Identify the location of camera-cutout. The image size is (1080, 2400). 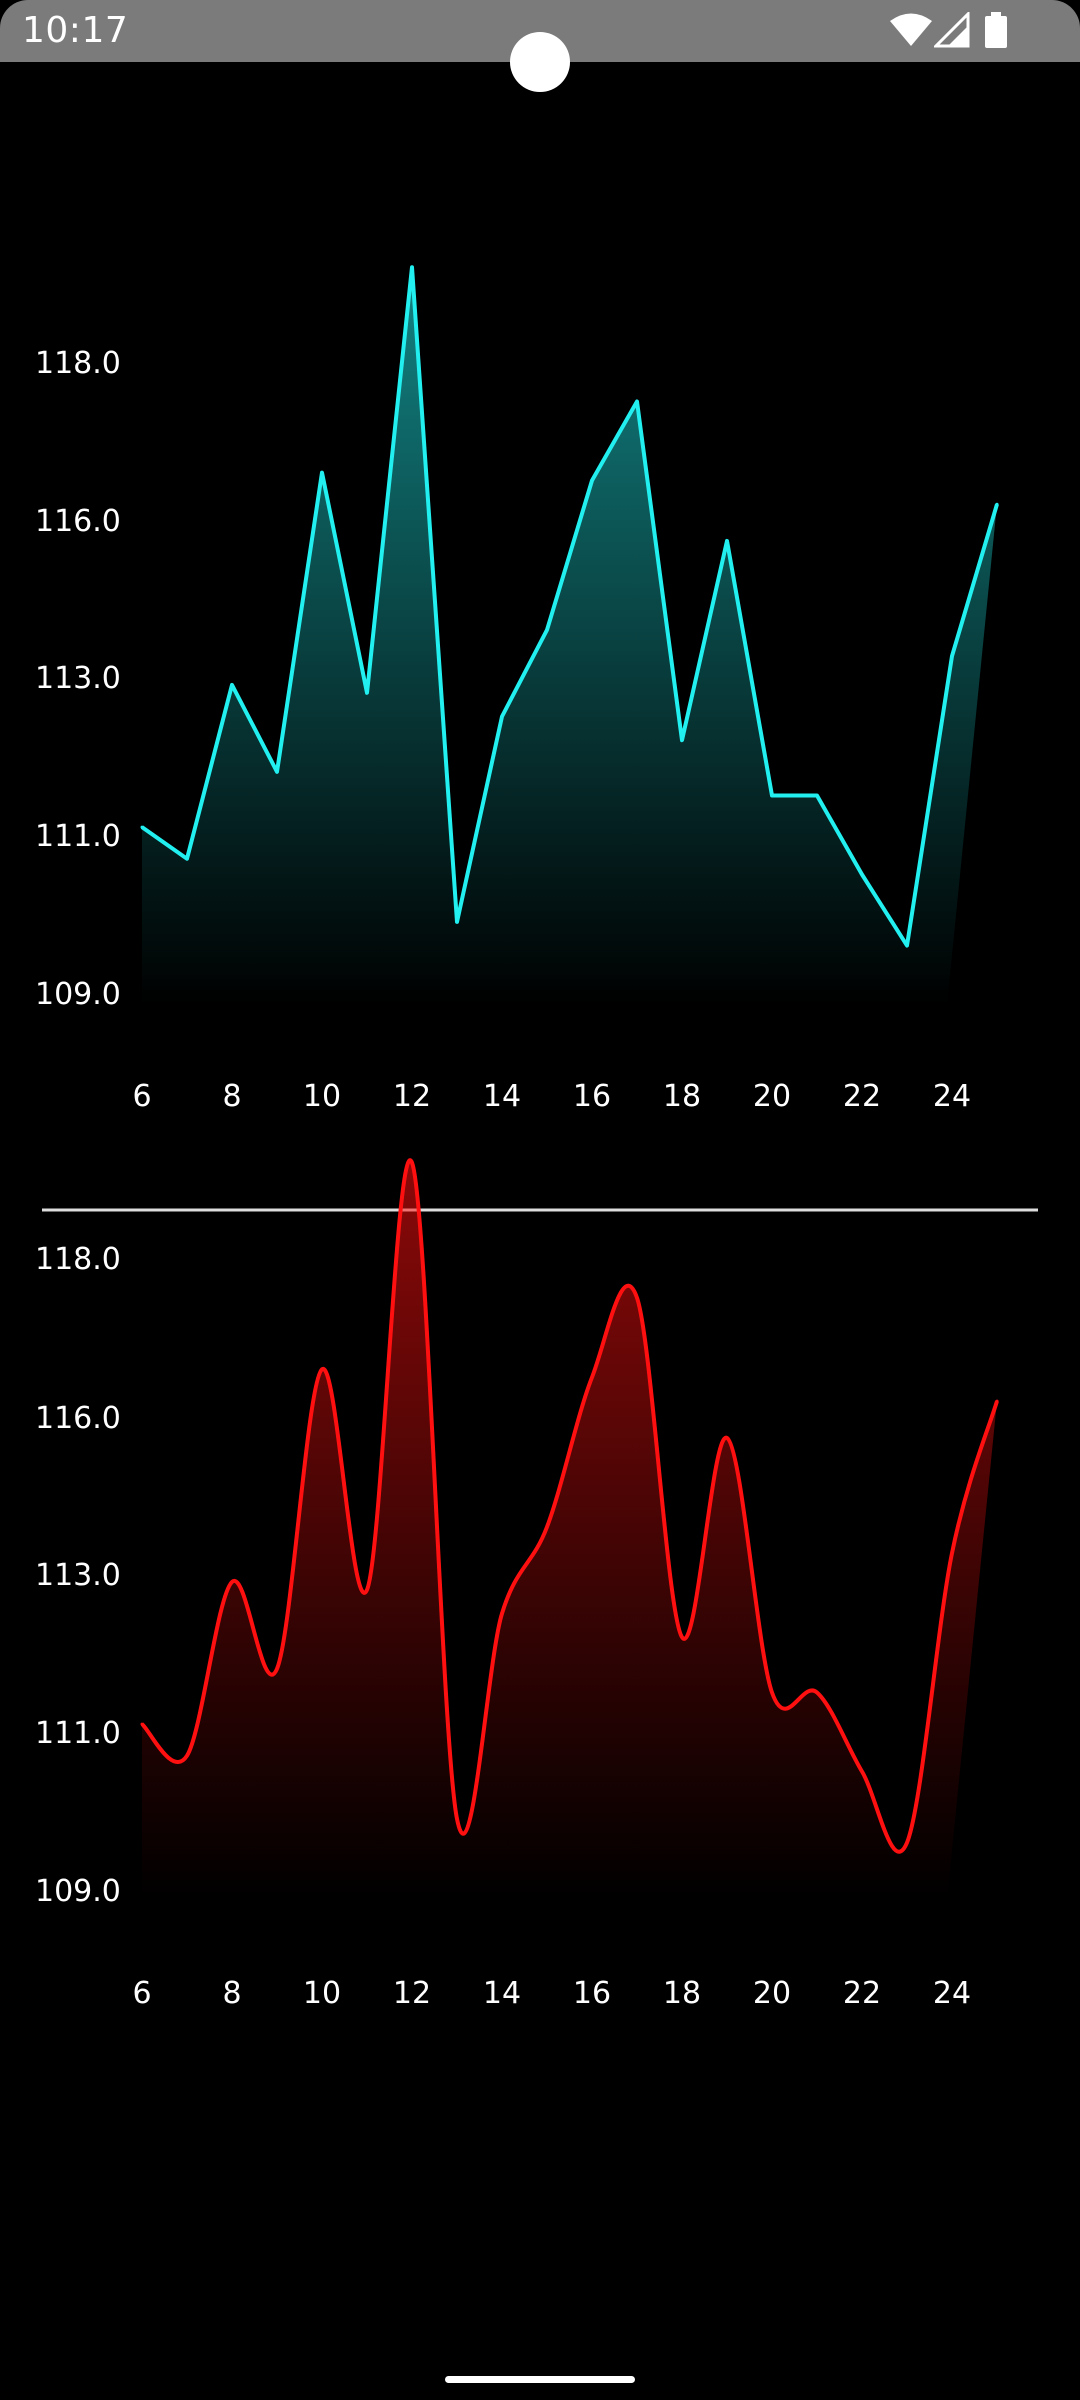
(540, 62).